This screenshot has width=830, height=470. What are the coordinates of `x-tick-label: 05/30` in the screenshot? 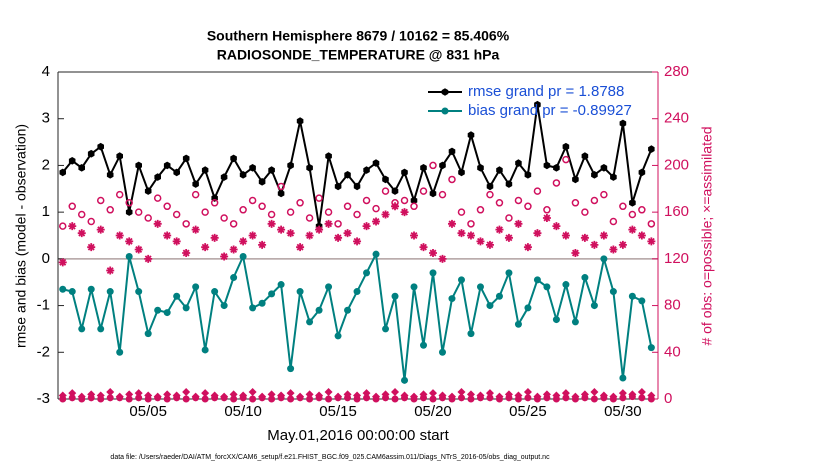 It's located at (623, 411).